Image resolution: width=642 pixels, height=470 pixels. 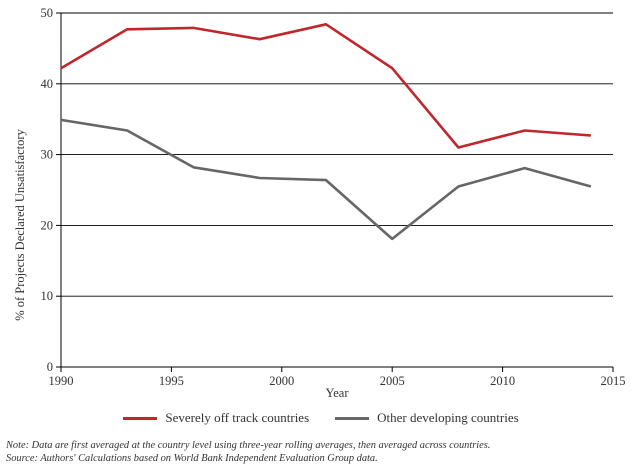 I want to click on y-tick-labels: 0 10 20 30 40 50, so click(x=51, y=190).